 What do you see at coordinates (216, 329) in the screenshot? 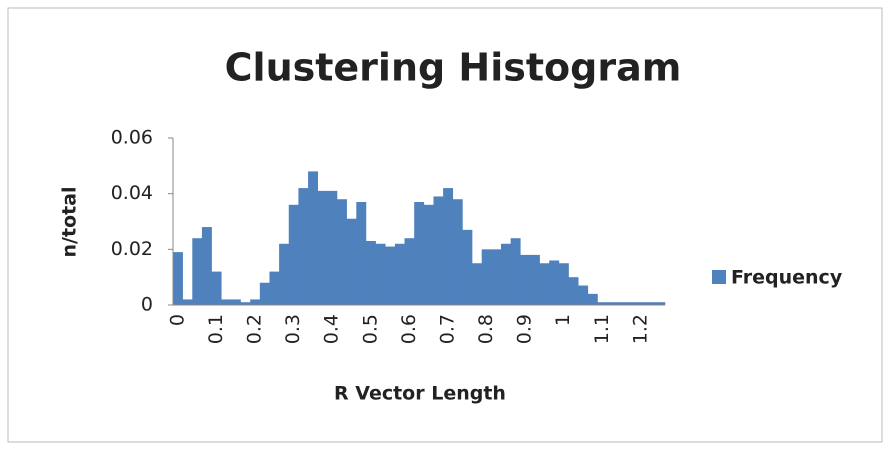
I see `x-tick-label: 0.1` at bounding box center [216, 329].